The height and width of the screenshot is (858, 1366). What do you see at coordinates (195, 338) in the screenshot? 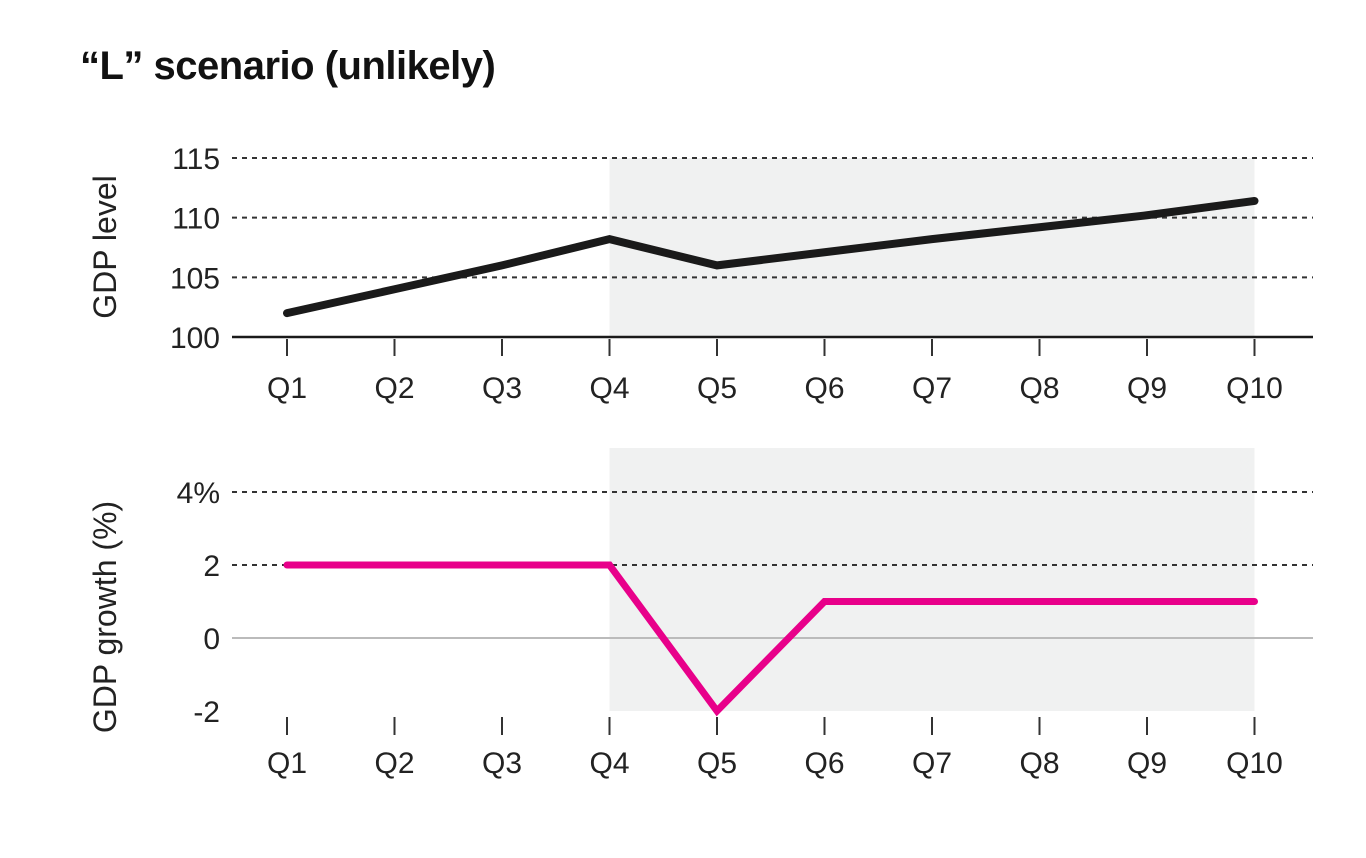
I see `y-tick-label: 100` at bounding box center [195, 338].